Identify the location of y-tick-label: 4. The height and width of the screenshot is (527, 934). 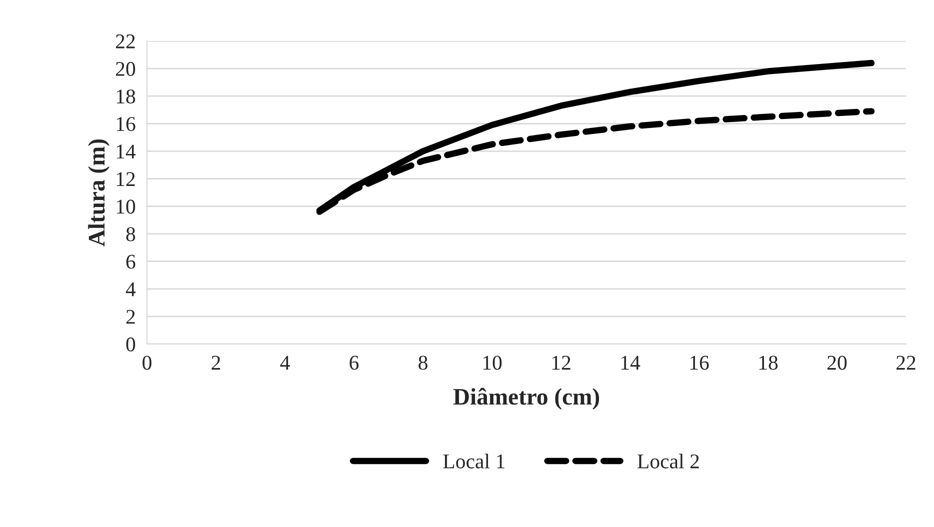
(131, 289).